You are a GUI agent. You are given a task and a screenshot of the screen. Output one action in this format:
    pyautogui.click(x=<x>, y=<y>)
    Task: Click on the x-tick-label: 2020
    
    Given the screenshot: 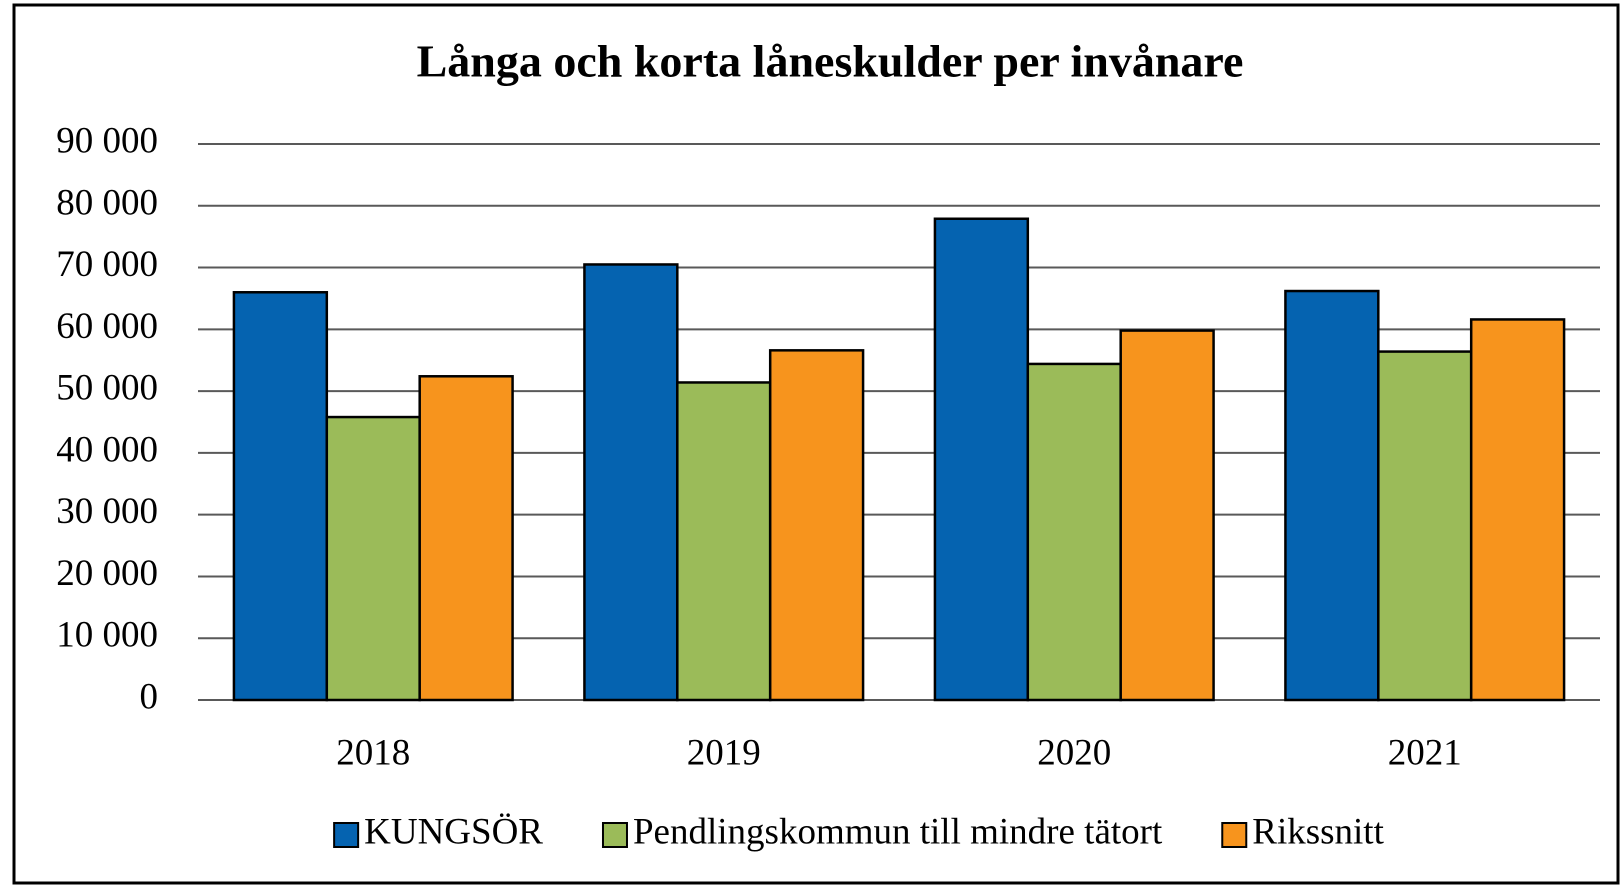 What is the action you would take?
    pyautogui.click(x=1074, y=752)
    